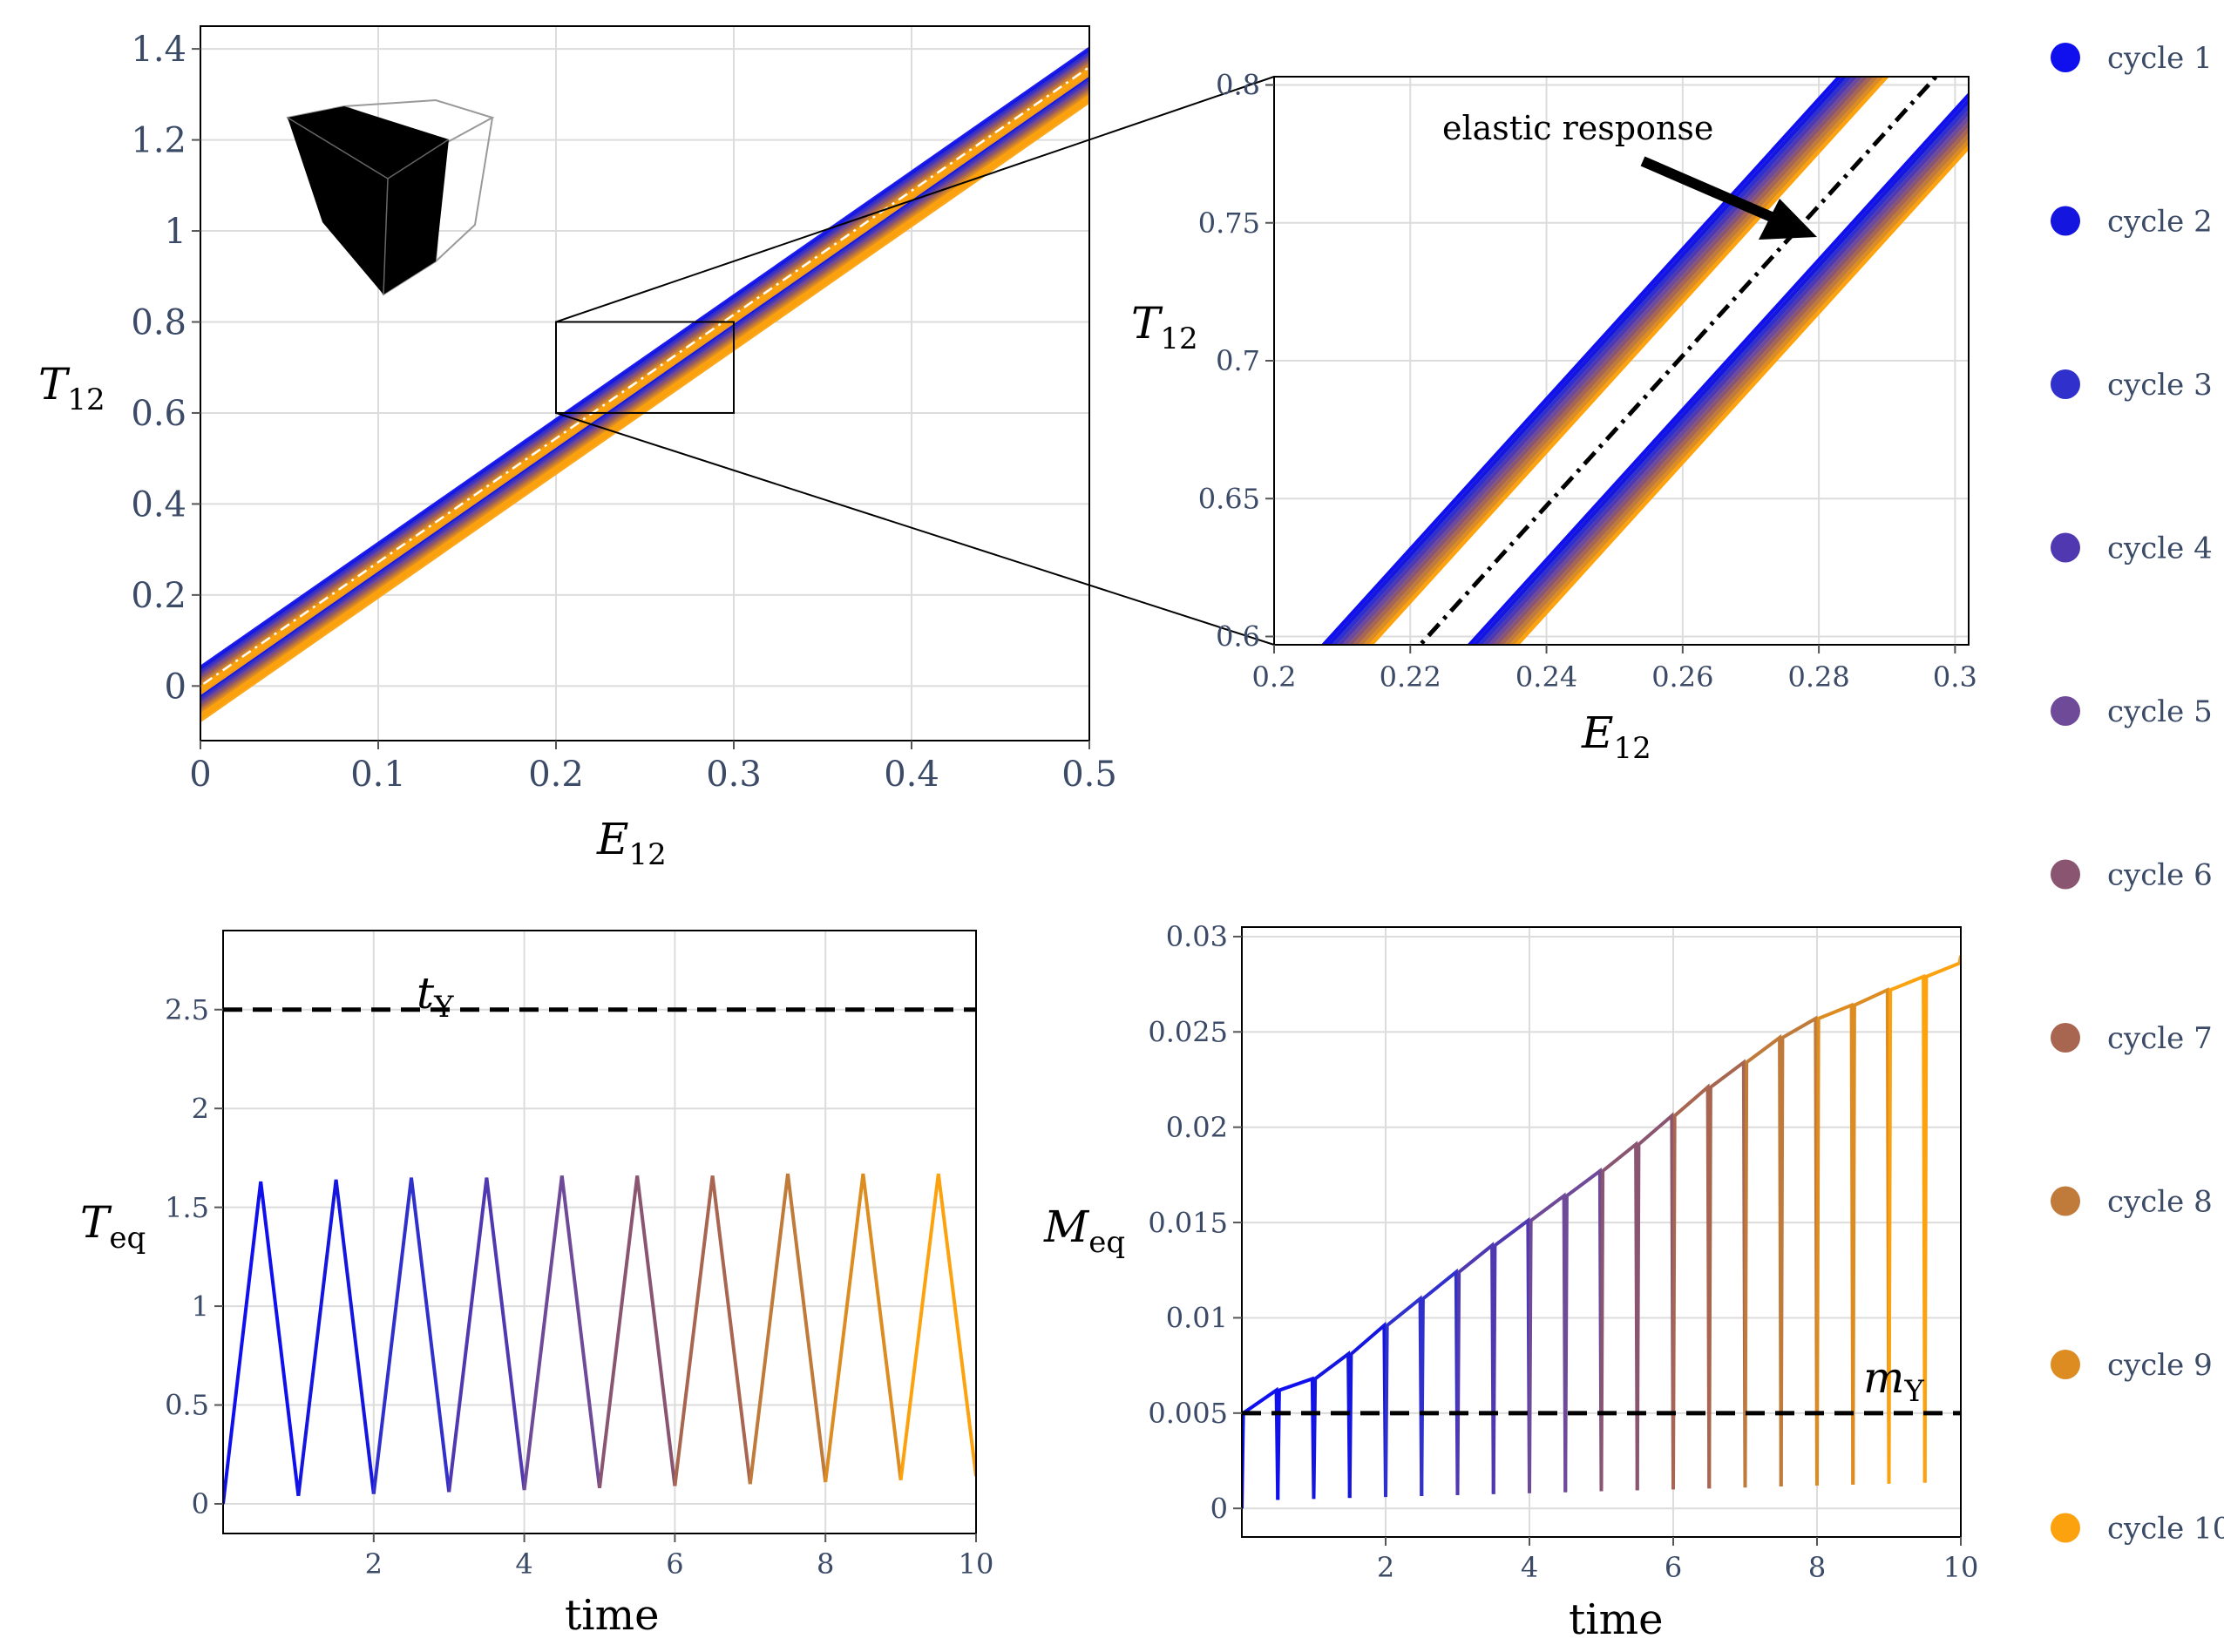 This screenshot has width=2224, height=1652. What do you see at coordinates (1238, 360) in the screenshot?
I see `y-tick-label: 0.7` at bounding box center [1238, 360].